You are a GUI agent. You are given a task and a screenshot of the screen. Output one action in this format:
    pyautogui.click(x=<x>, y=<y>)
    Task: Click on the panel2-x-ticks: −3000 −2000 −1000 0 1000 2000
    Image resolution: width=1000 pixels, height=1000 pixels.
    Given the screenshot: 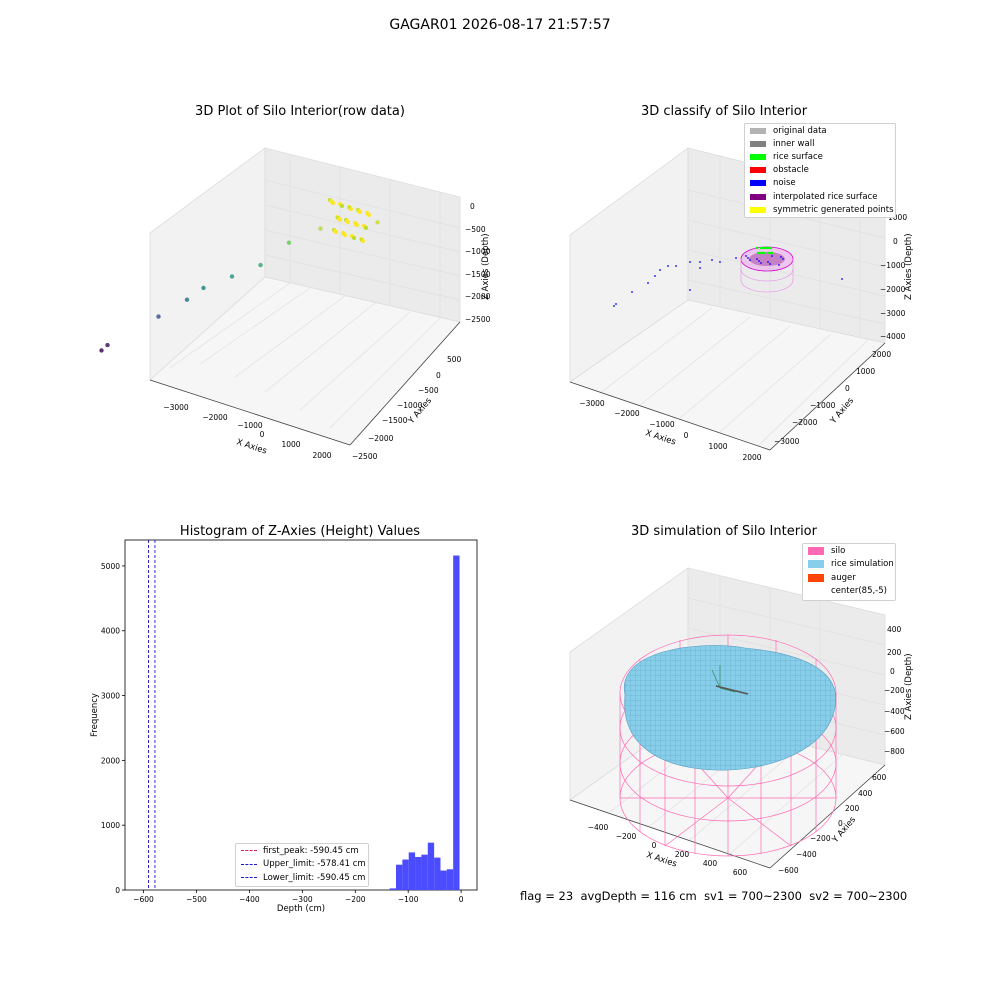 What is the action you would take?
    pyautogui.click(x=670, y=430)
    